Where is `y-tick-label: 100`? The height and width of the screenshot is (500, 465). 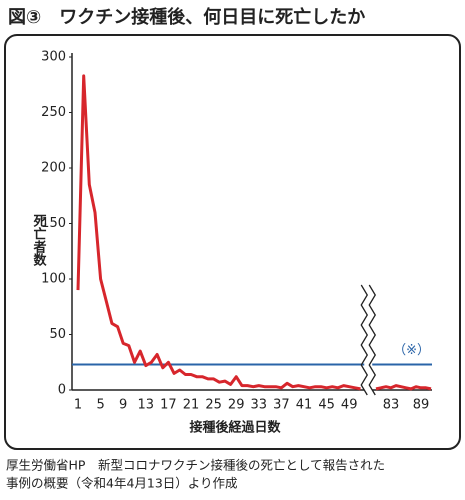 y-tick-label: 100 is located at coordinates (53, 279).